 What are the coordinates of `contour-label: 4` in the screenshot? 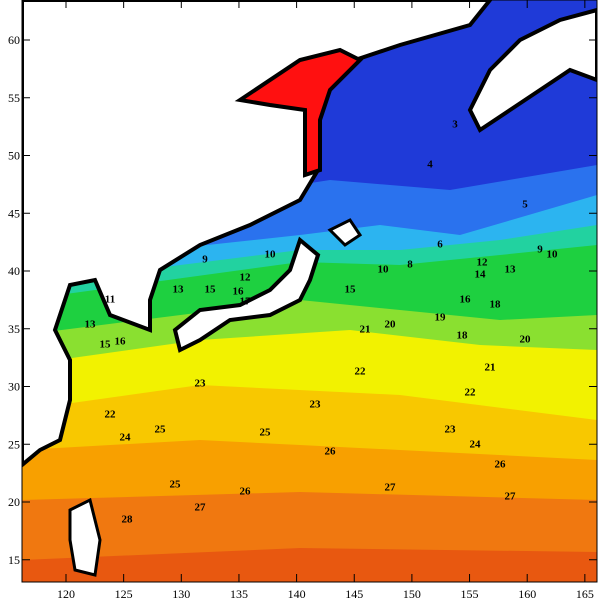 It's located at (430, 165).